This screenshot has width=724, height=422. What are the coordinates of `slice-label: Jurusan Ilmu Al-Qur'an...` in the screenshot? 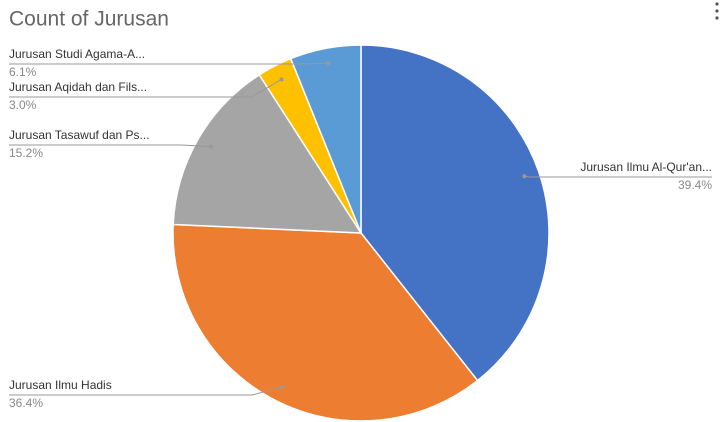 It's located at (646, 167).